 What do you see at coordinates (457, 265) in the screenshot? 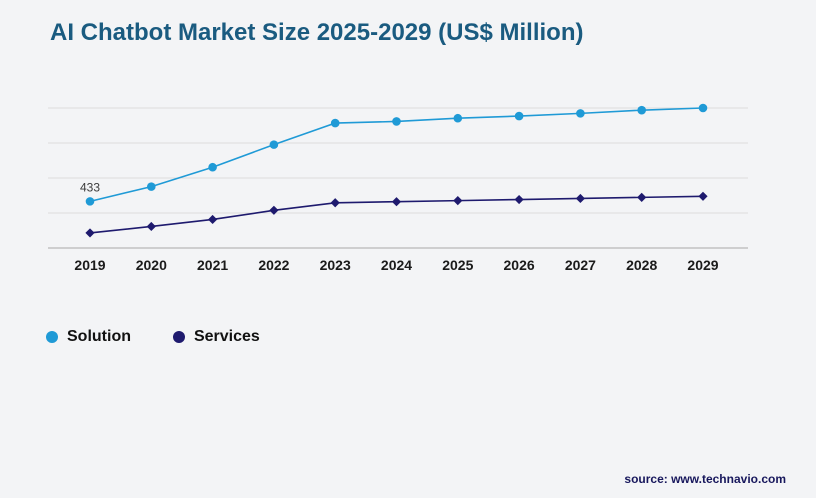
I see `svg-text: 2025` at bounding box center [457, 265].